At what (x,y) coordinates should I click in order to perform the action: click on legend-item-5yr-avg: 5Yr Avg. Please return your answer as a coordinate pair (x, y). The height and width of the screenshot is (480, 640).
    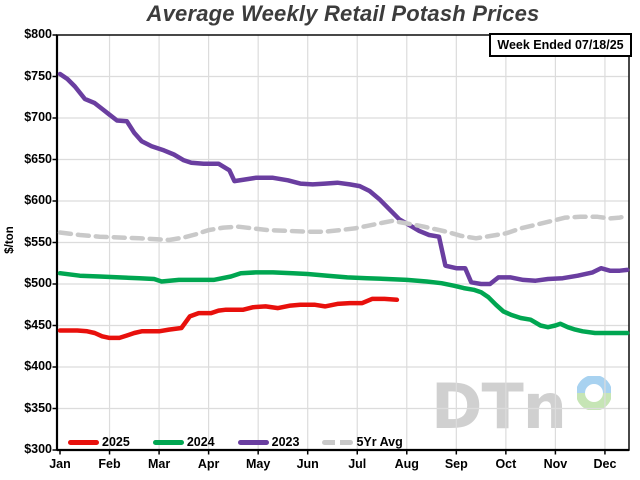
    Looking at the image, I should click on (362, 442).